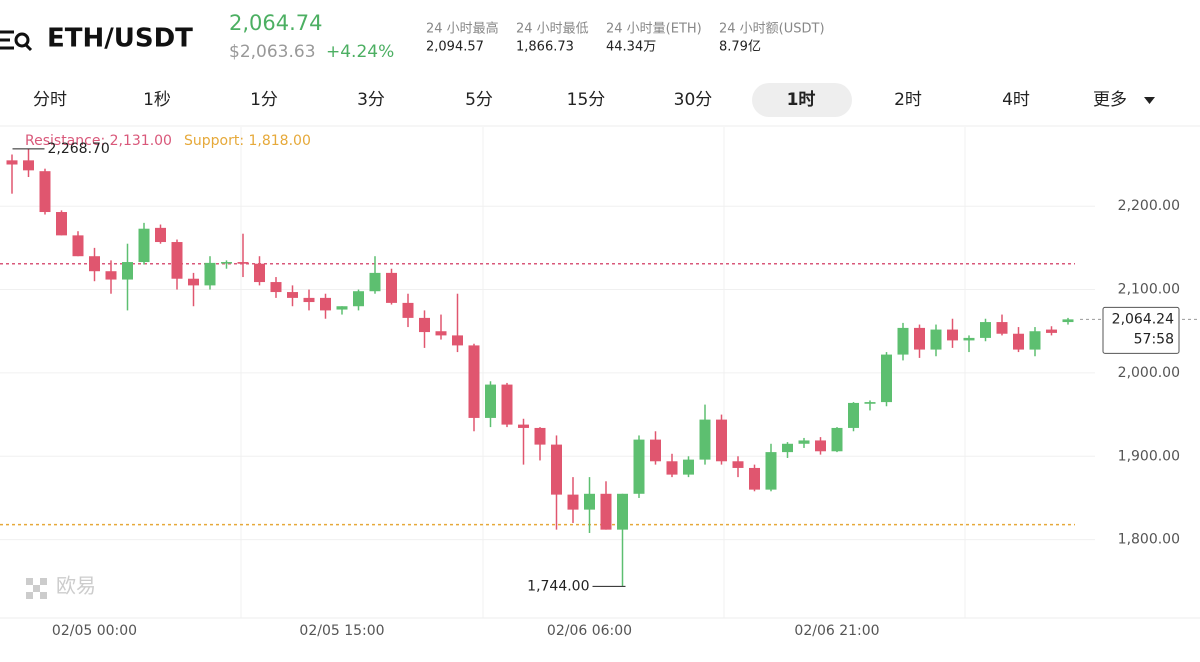  Describe the element at coordinates (76, 586) in the screenshot. I see `watermark: 欧易` at that location.